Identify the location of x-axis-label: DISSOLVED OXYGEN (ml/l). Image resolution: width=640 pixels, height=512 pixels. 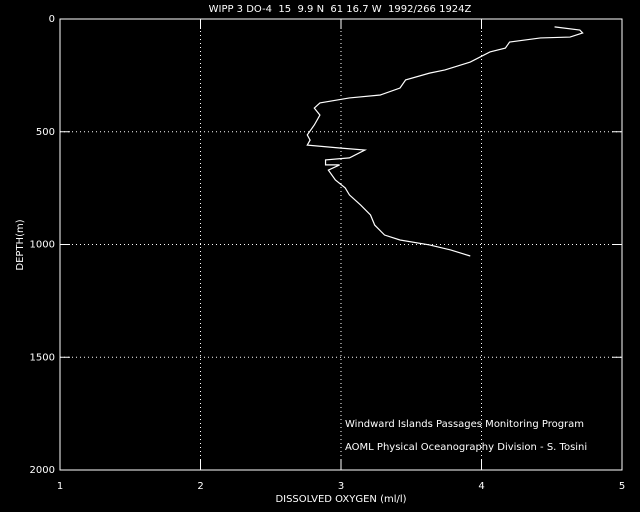
(340, 499).